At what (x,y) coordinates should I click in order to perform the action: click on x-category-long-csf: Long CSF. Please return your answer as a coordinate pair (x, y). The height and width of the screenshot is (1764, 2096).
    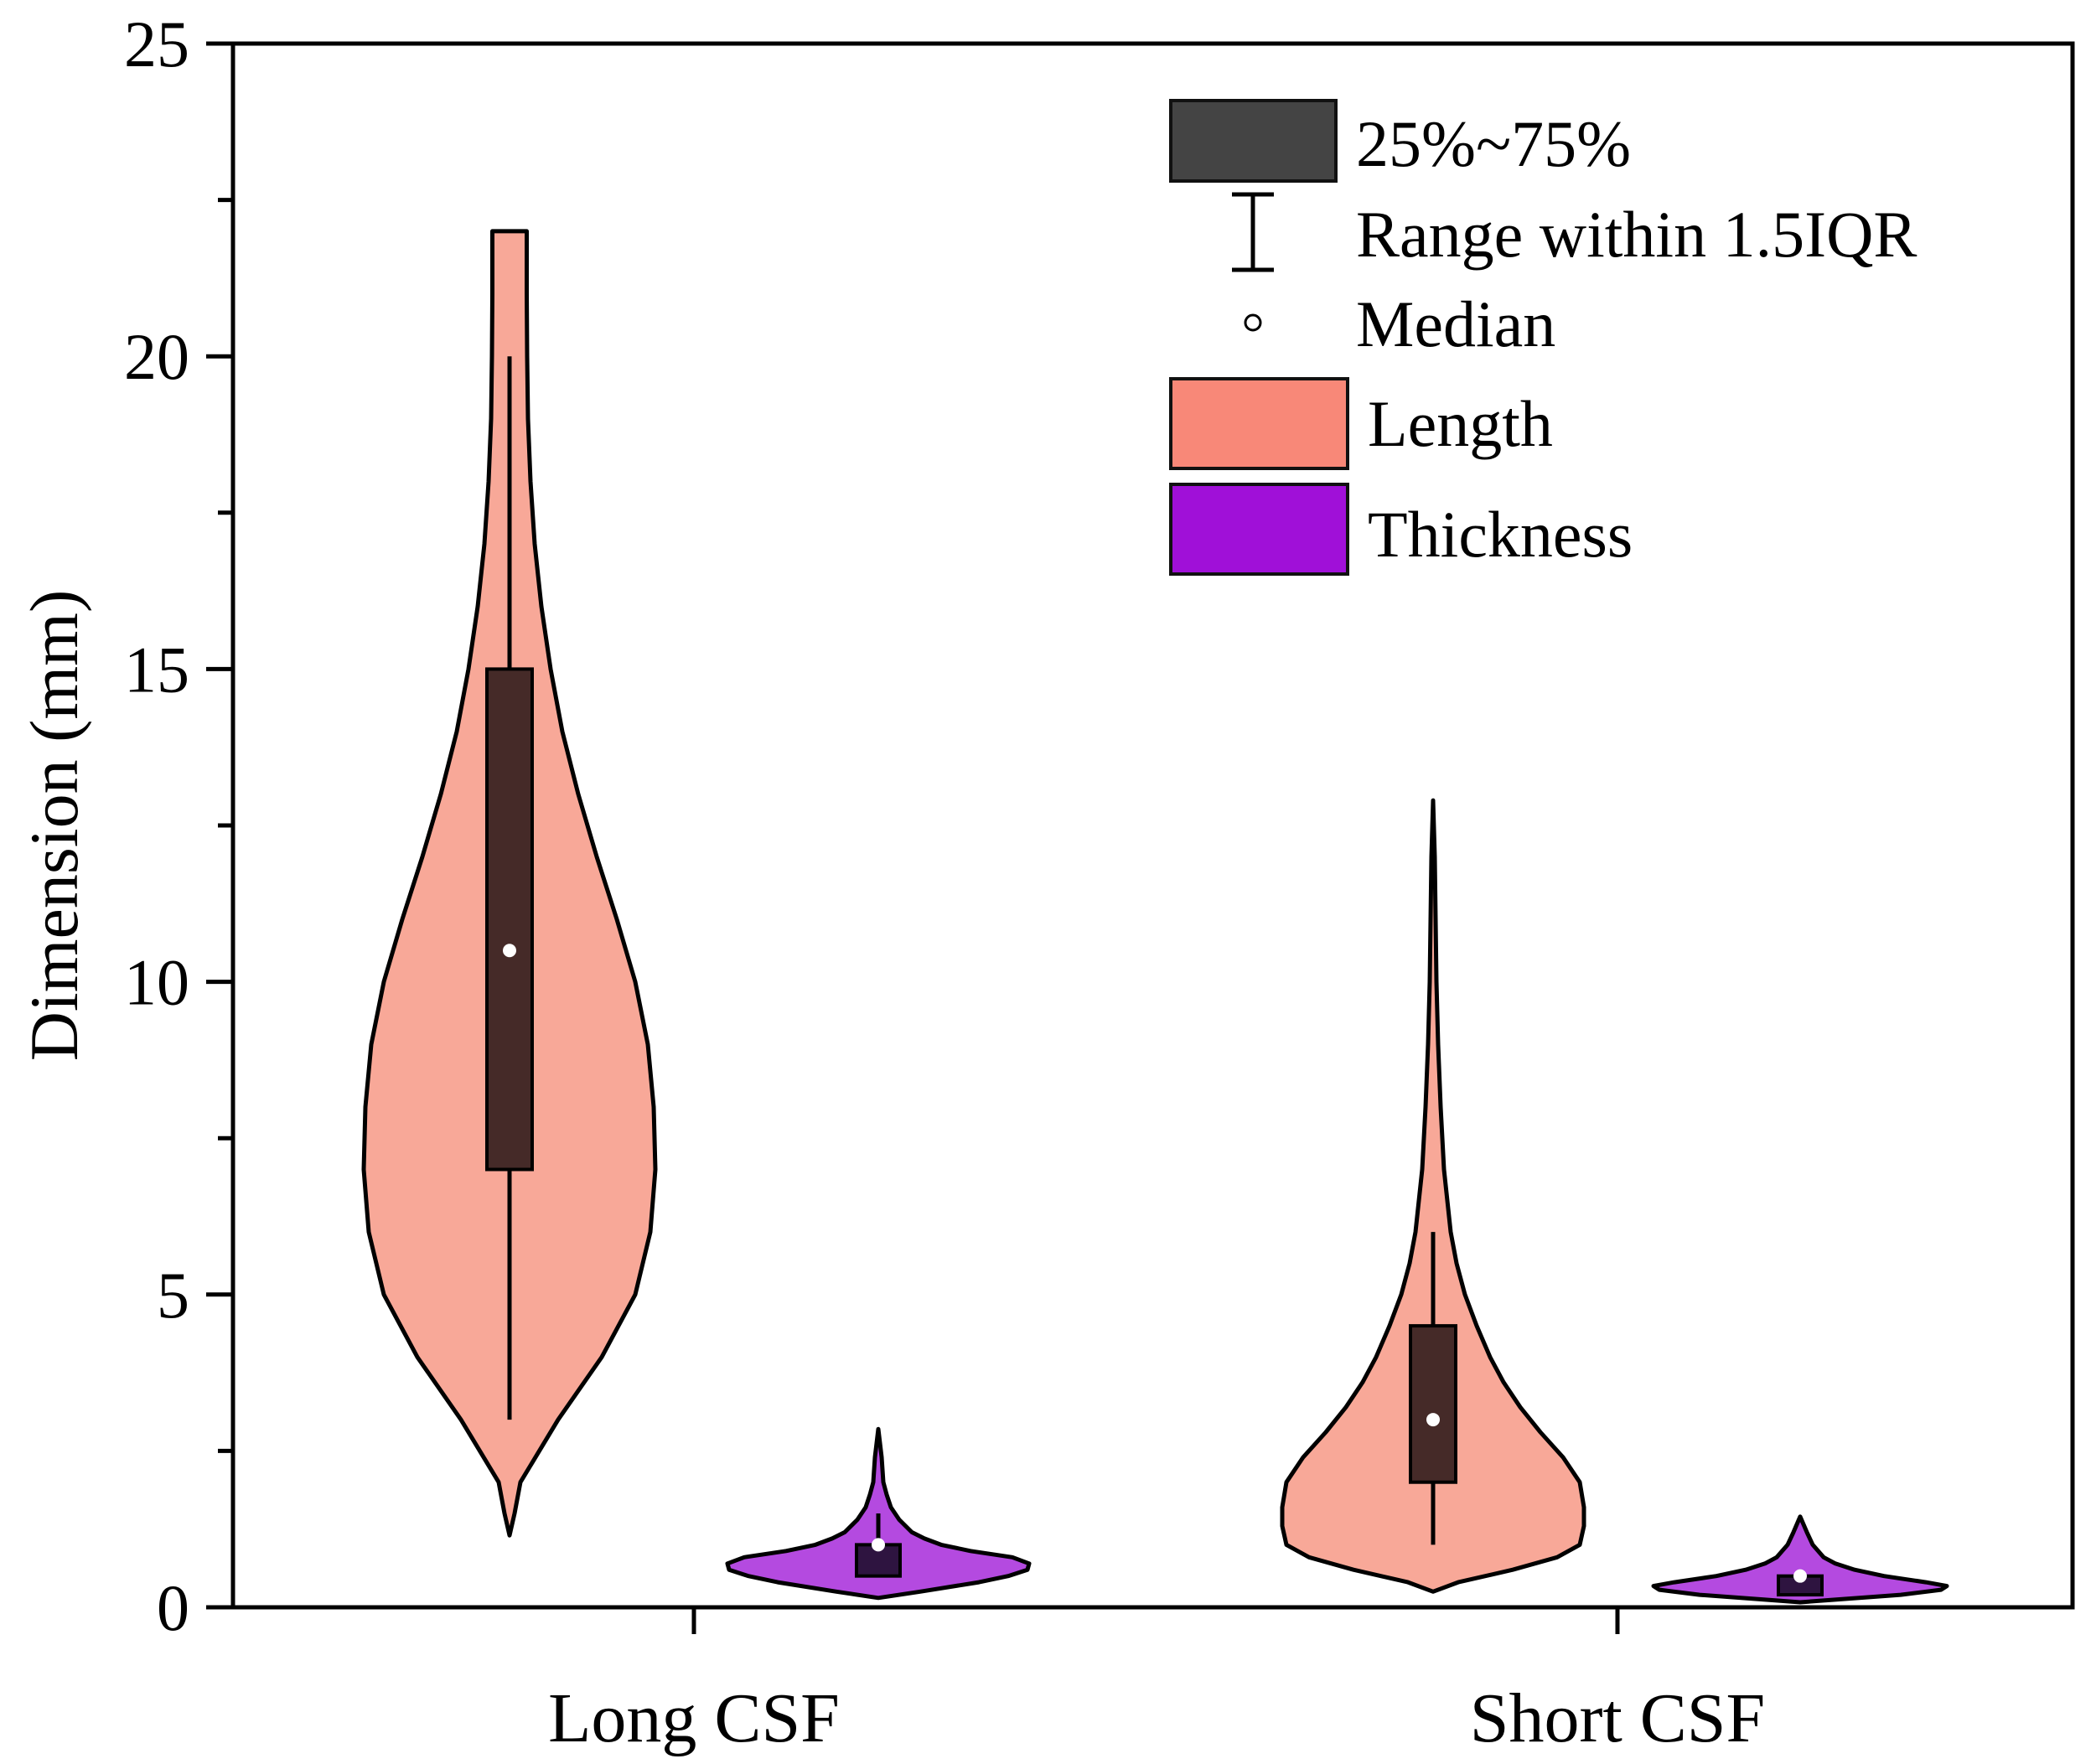
    Looking at the image, I should click on (694, 1718).